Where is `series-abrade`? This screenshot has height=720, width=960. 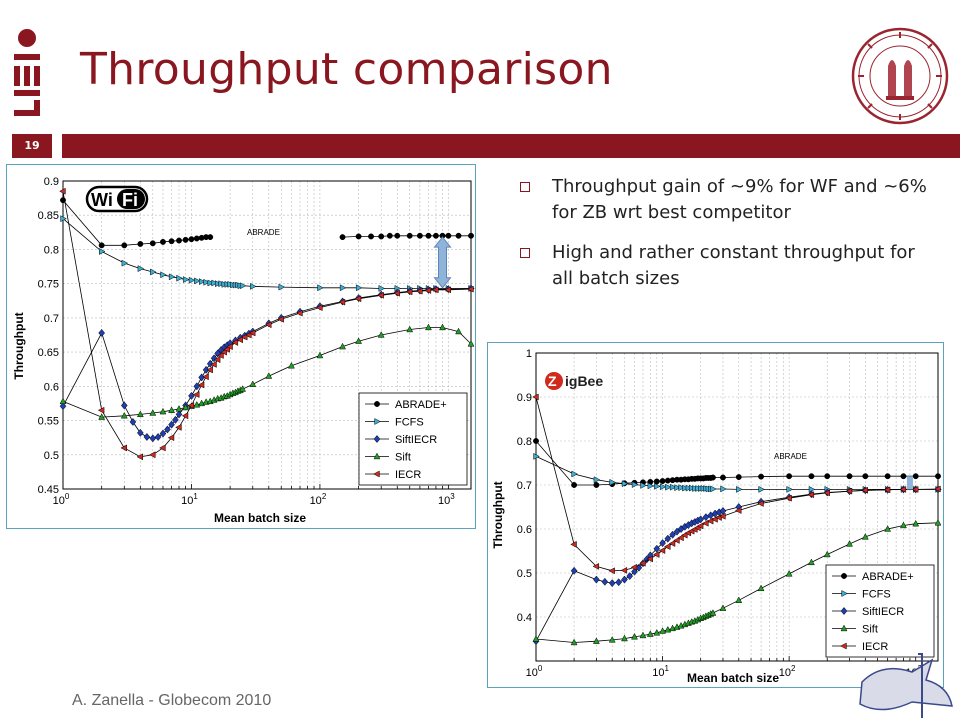 series-abrade is located at coordinates (267, 223).